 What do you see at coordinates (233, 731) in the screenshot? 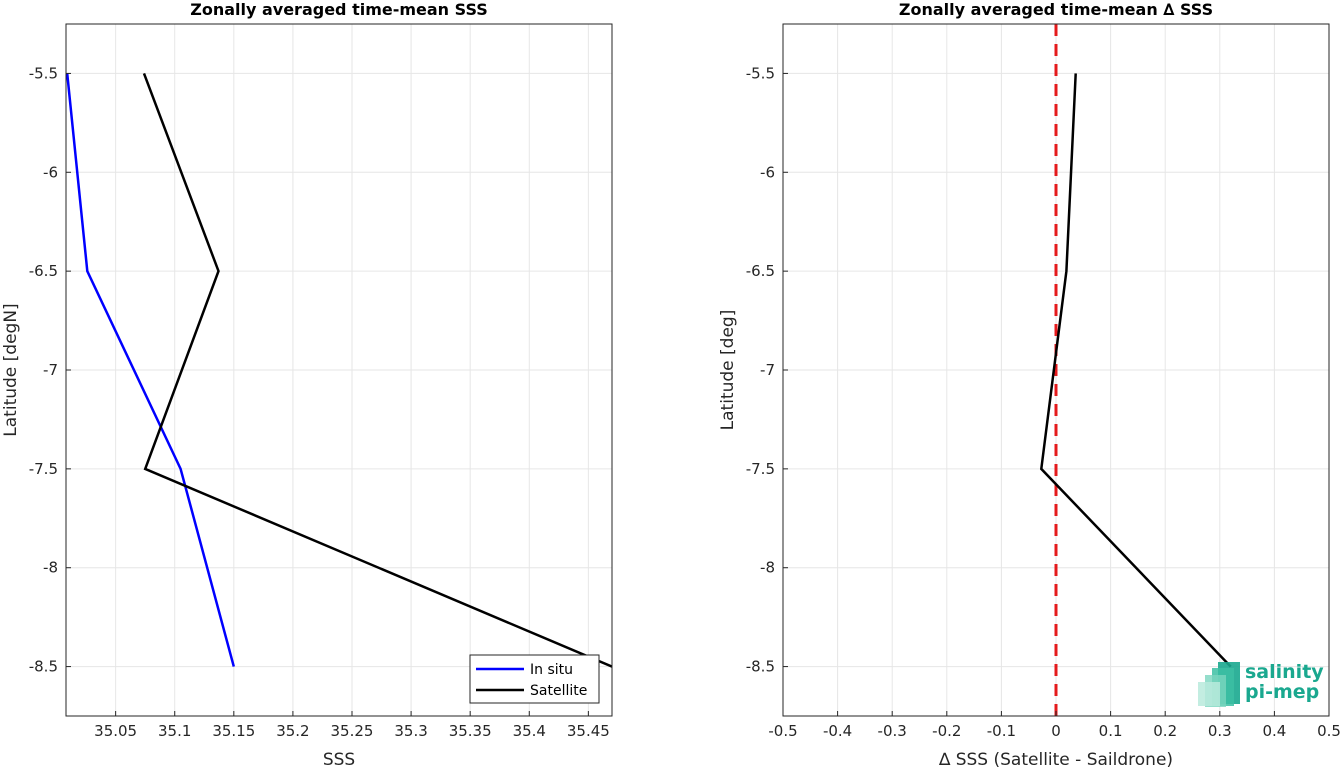
I see `left-x-tick-label: 35.15` at bounding box center [233, 731].